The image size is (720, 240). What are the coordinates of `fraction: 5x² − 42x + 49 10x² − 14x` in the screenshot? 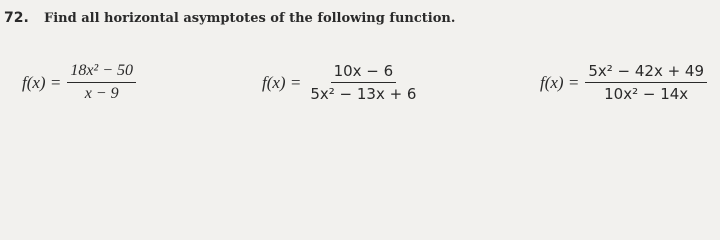 It's located at (646, 82).